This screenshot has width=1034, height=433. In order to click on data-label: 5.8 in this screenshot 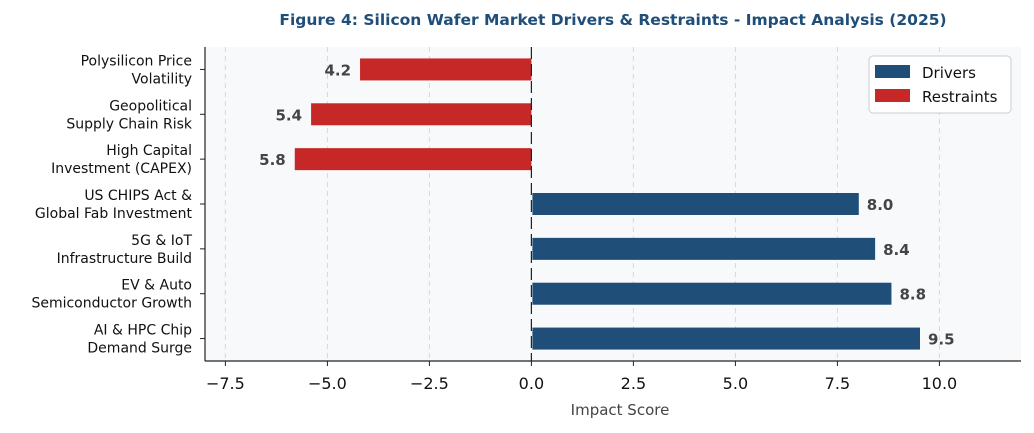, I will do `click(272, 160)`.